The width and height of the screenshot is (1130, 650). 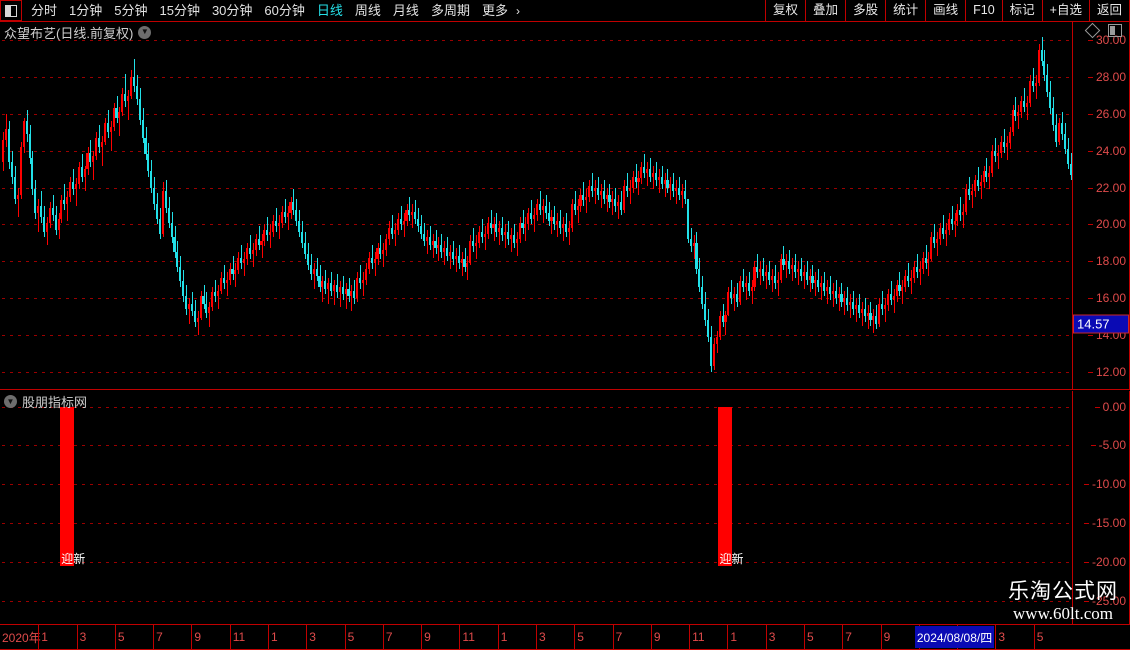 What do you see at coordinates (1092, 30) in the screenshot?
I see `diamond-icon` at bounding box center [1092, 30].